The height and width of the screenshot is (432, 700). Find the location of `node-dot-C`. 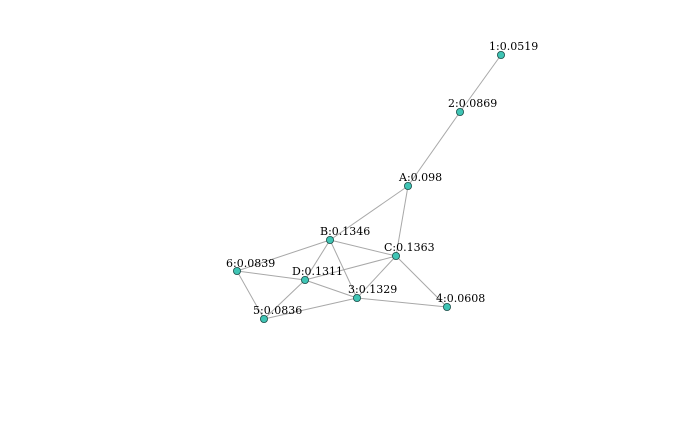

node-dot-C is located at coordinates (395, 255).